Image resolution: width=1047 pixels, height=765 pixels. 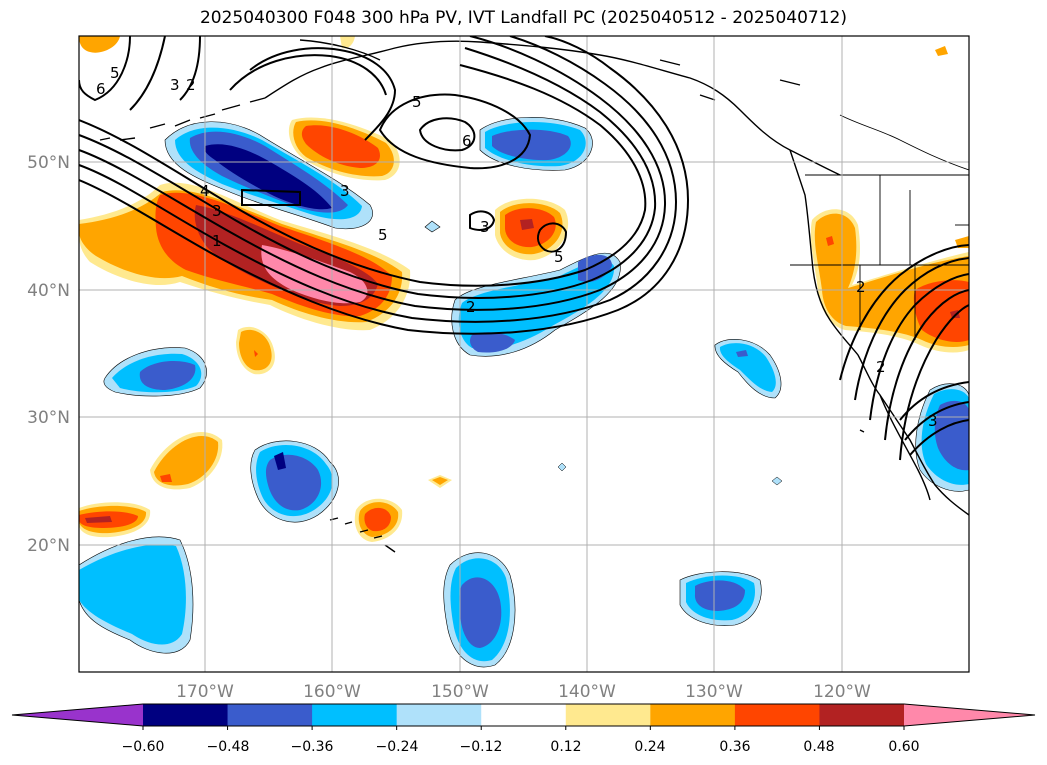 I want to click on contour-label: 1, so click(x=217, y=241).